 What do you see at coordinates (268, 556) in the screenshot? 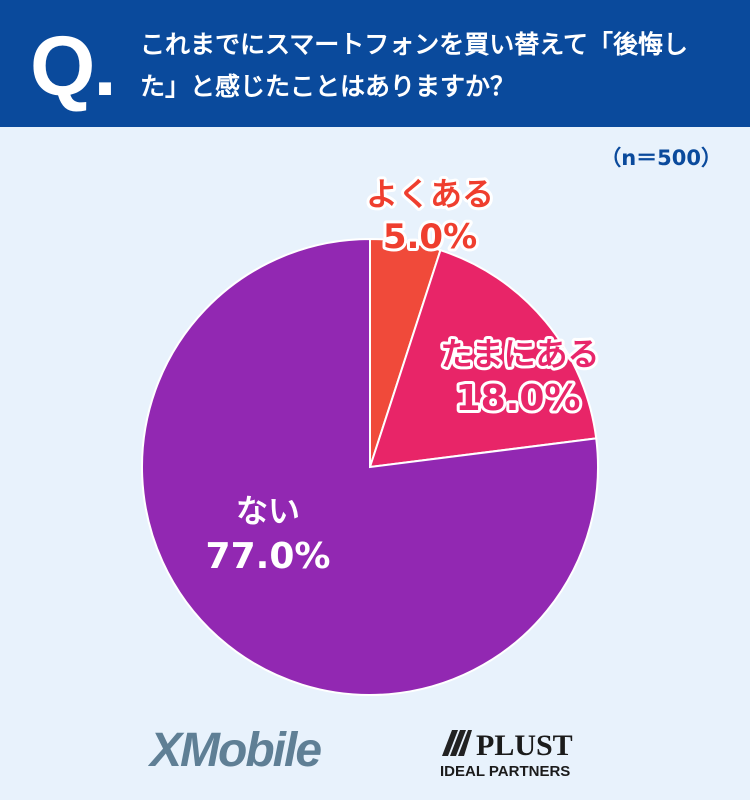
I see `slice-3-value-label: 77.0%` at bounding box center [268, 556].